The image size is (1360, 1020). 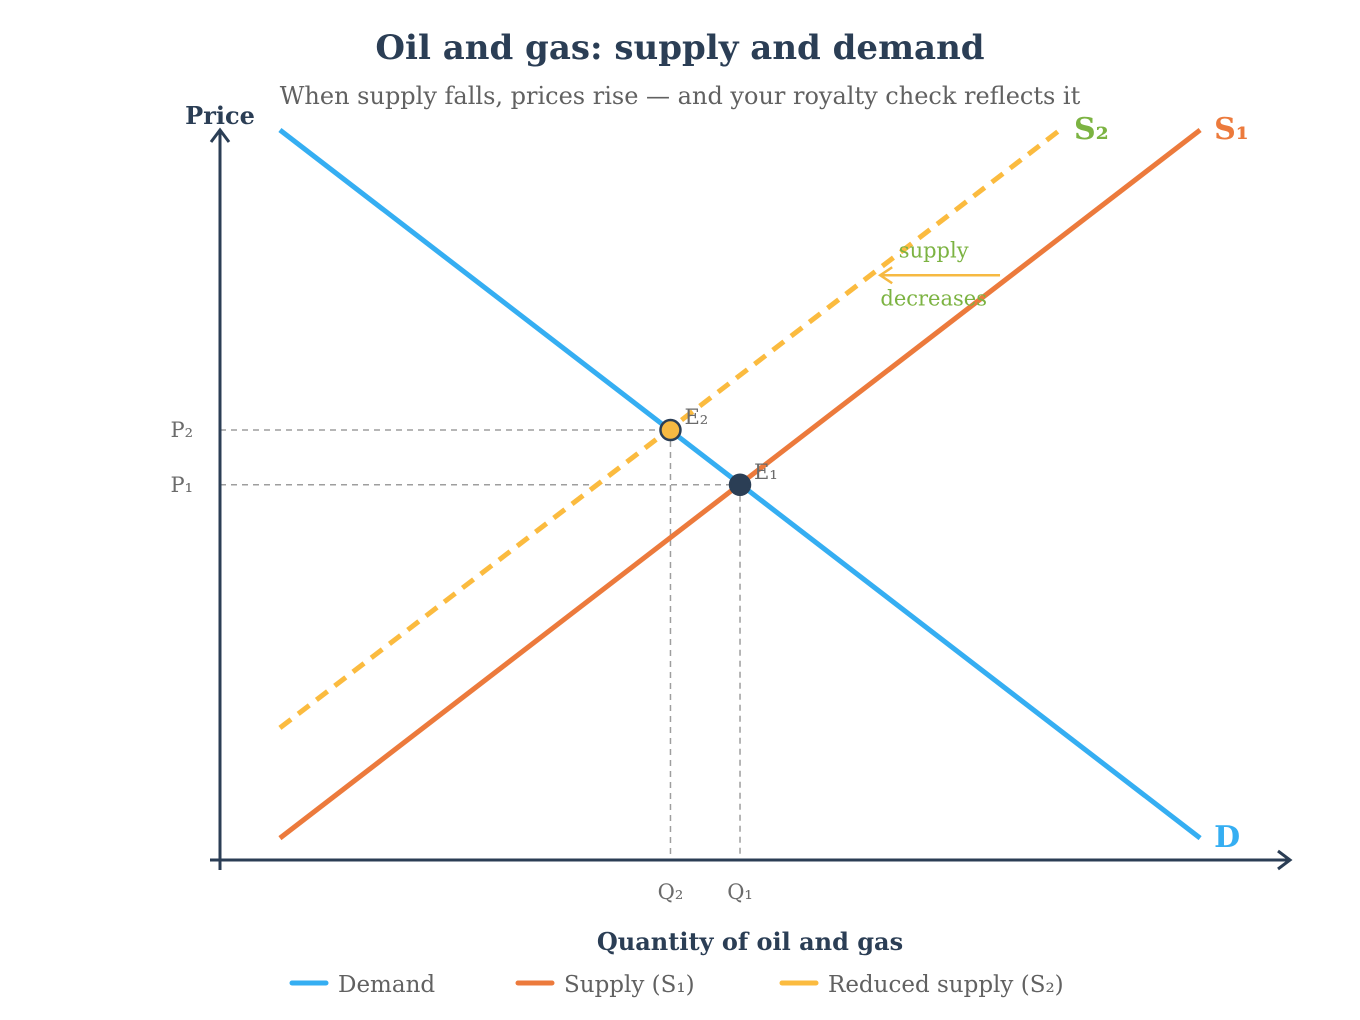 I want to click on x-axis-title: Quantity of oil and gas, so click(x=750, y=941).